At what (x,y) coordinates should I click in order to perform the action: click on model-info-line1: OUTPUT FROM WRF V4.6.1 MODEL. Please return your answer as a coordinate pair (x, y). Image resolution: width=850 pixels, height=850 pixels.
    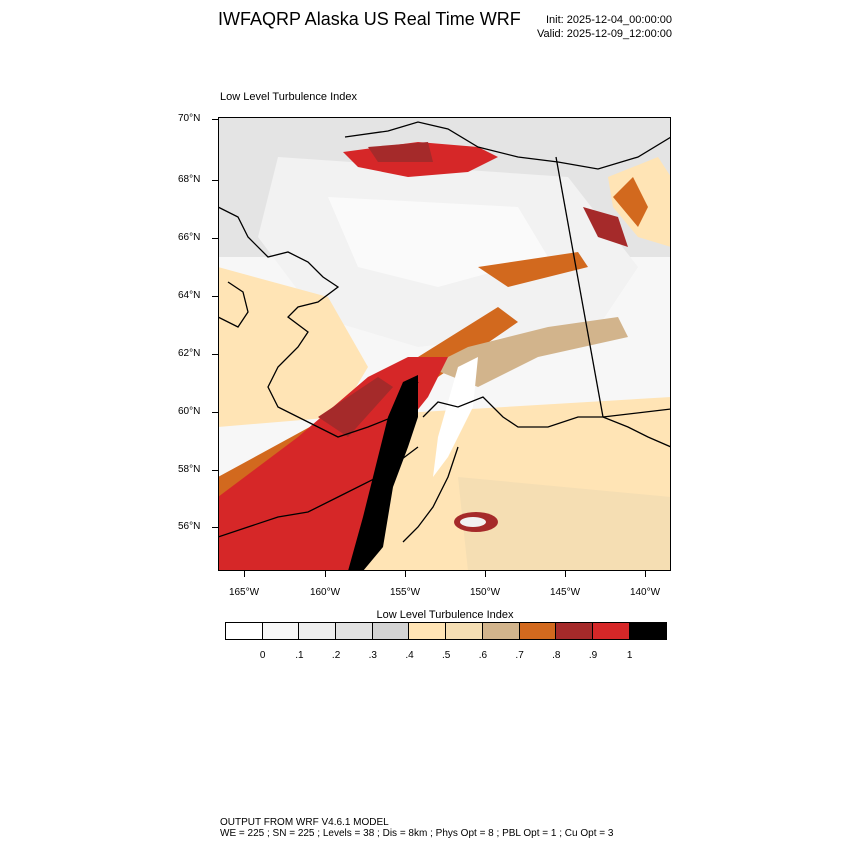
    Looking at the image, I should click on (304, 822).